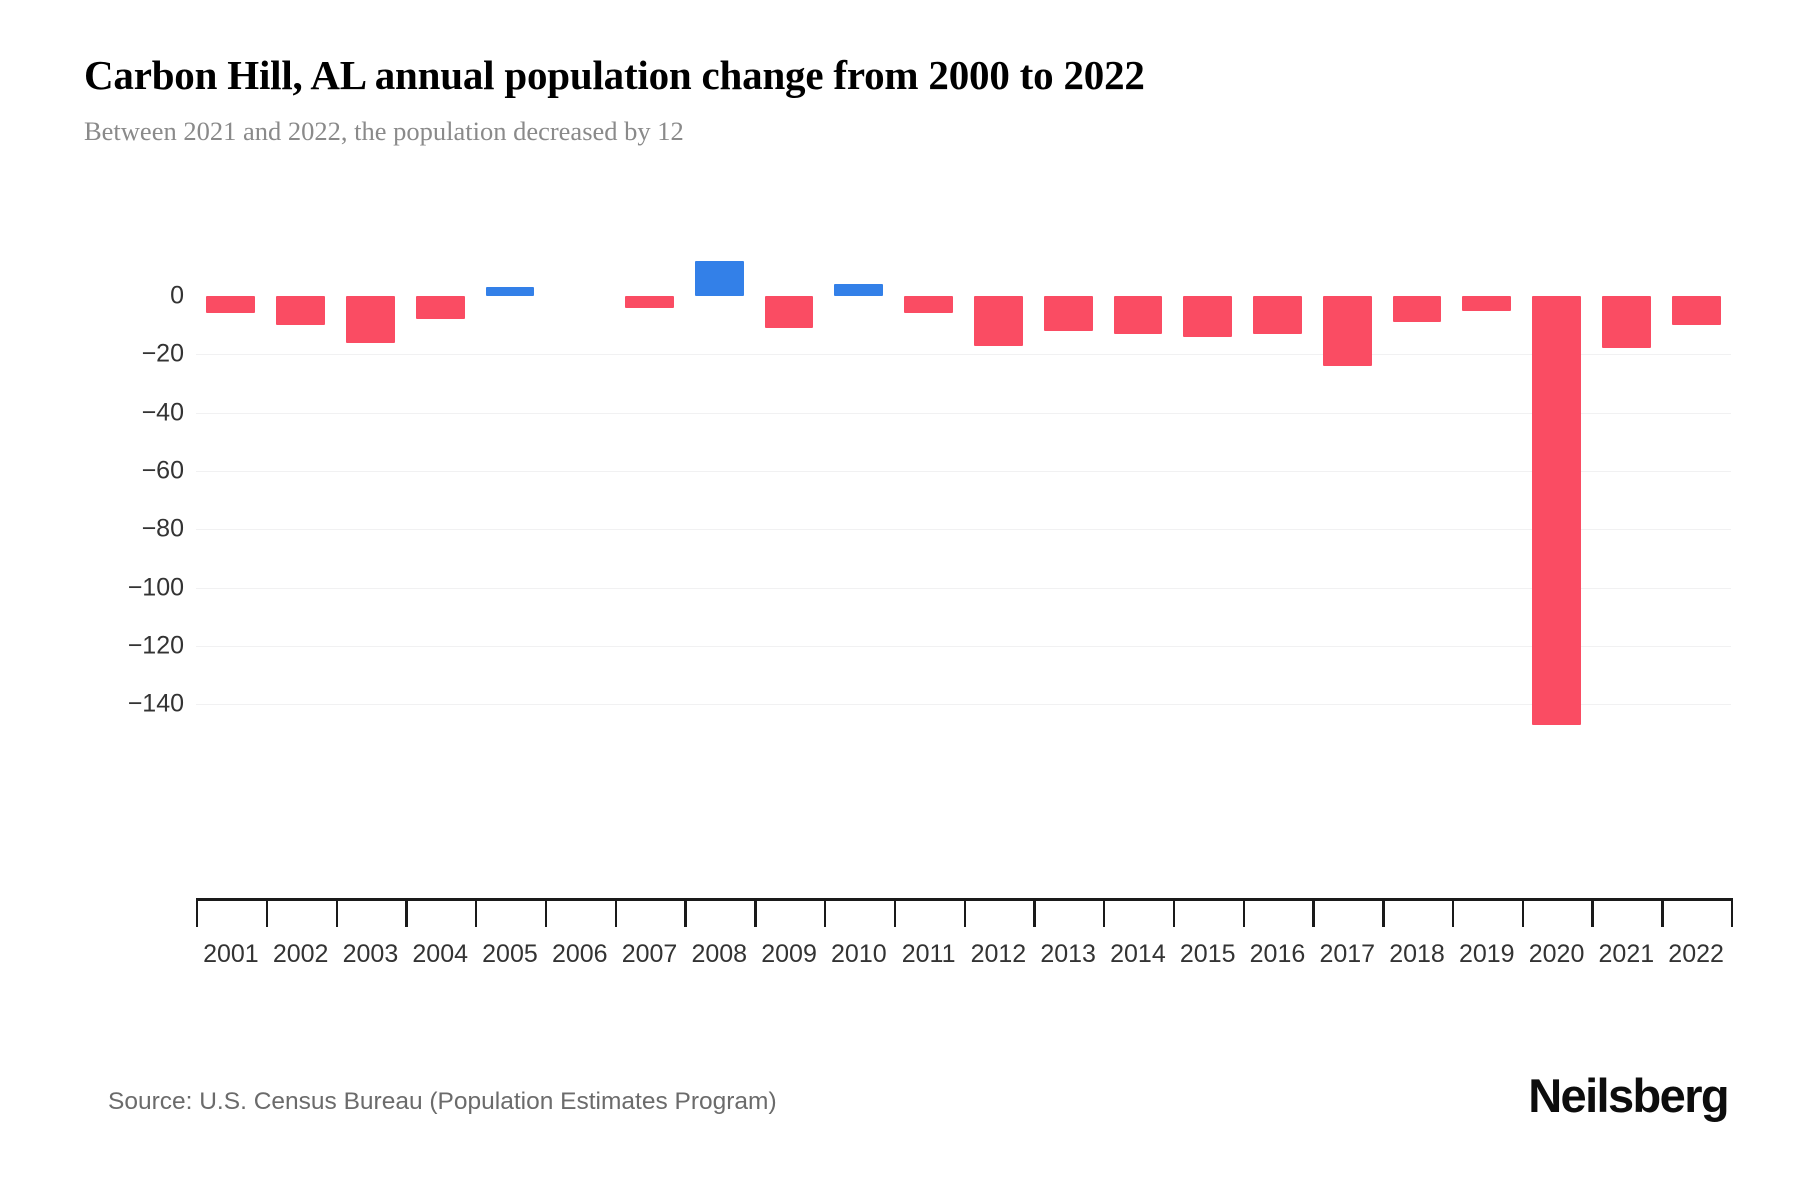 The image size is (1800, 1200). I want to click on y-axis-tick-label: −120, so click(155, 645).